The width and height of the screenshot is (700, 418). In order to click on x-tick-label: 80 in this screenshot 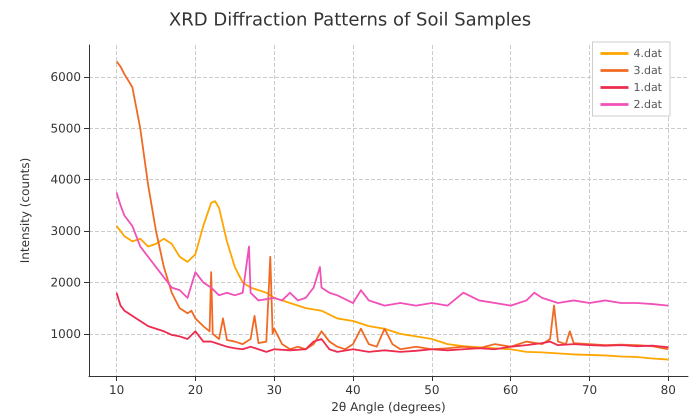, I will do `click(668, 390)`.